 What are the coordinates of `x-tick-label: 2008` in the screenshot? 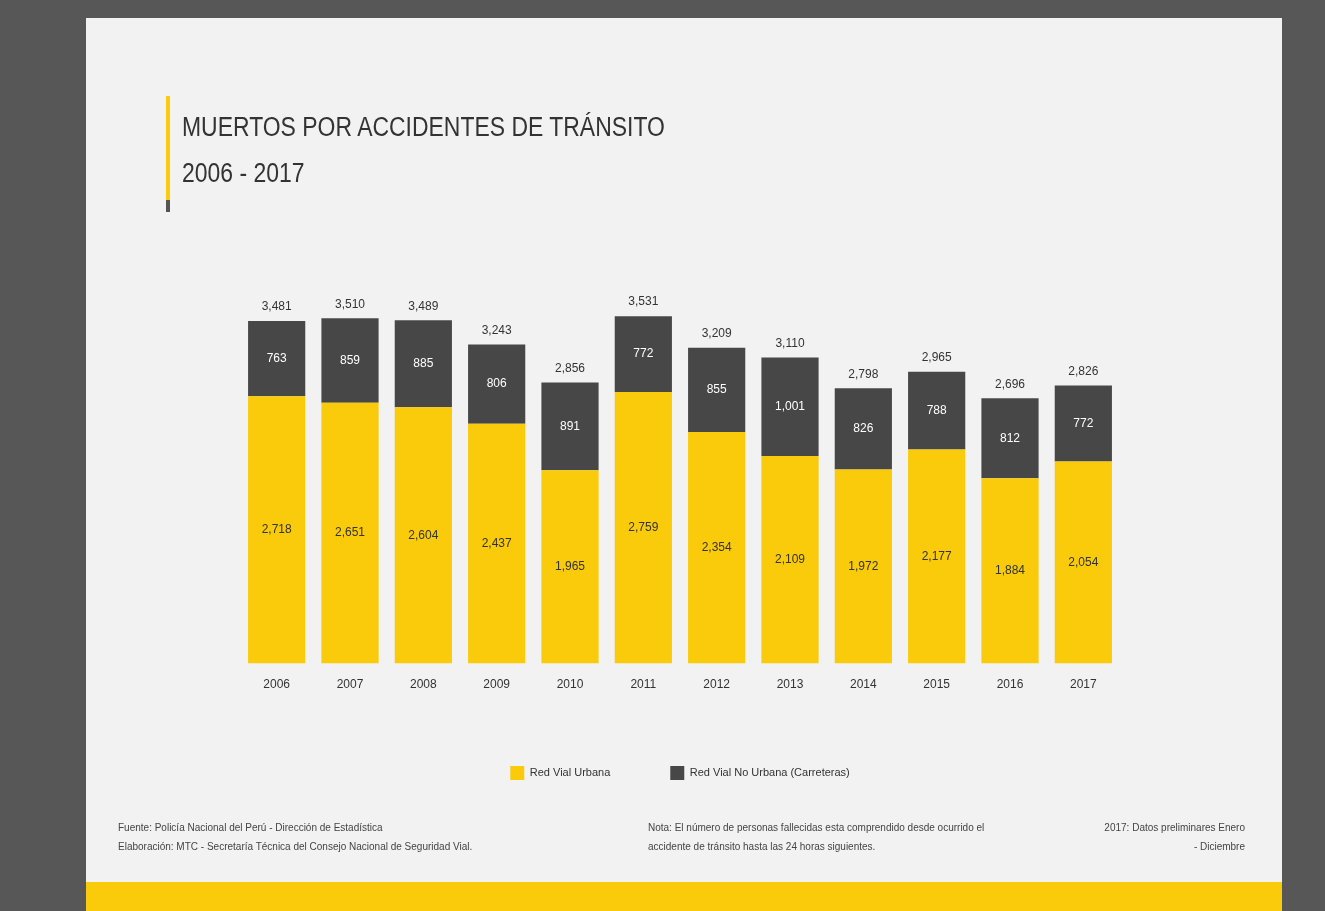 It's located at (423, 684).